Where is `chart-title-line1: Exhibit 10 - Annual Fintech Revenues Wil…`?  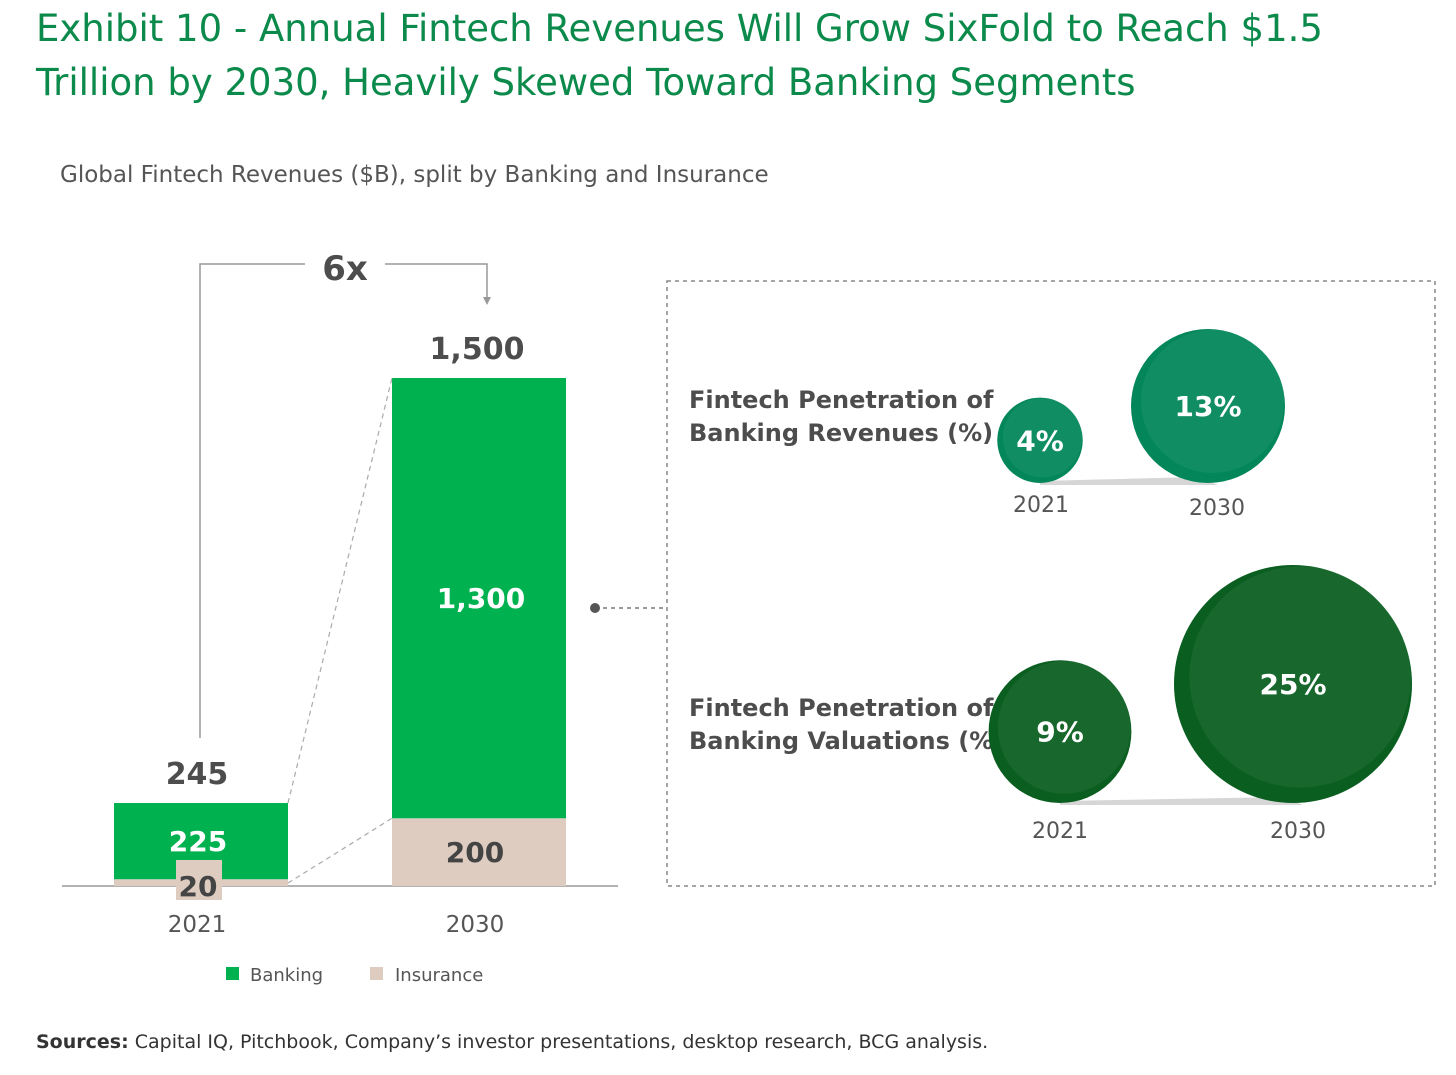 chart-title-line1: Exhibit 10 - Annual Fintech Revenues Wil… is located at coordinates (679, 28).